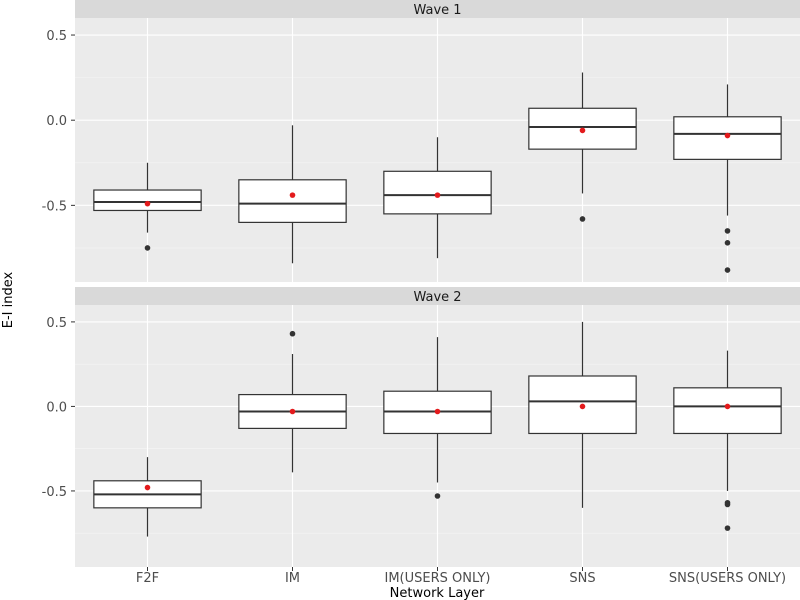 This screenshot has height=600, width=800. What do you see at coordinates (147, 578) in the screenshot?
I see `x-tick-label: F2F` at bounding box center [147, 578].